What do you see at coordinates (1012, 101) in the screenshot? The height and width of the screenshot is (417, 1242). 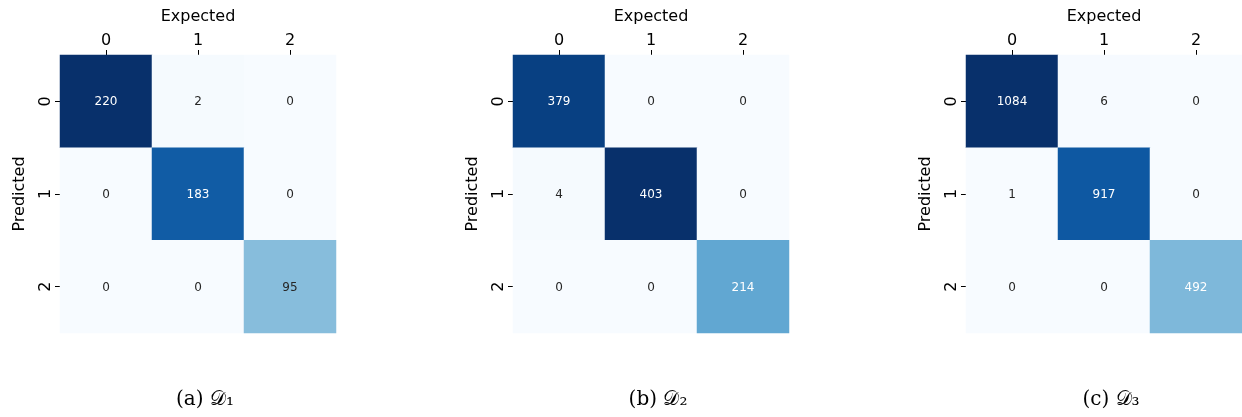 I see `data-label: 1084` at bounding box center [1012, 101].